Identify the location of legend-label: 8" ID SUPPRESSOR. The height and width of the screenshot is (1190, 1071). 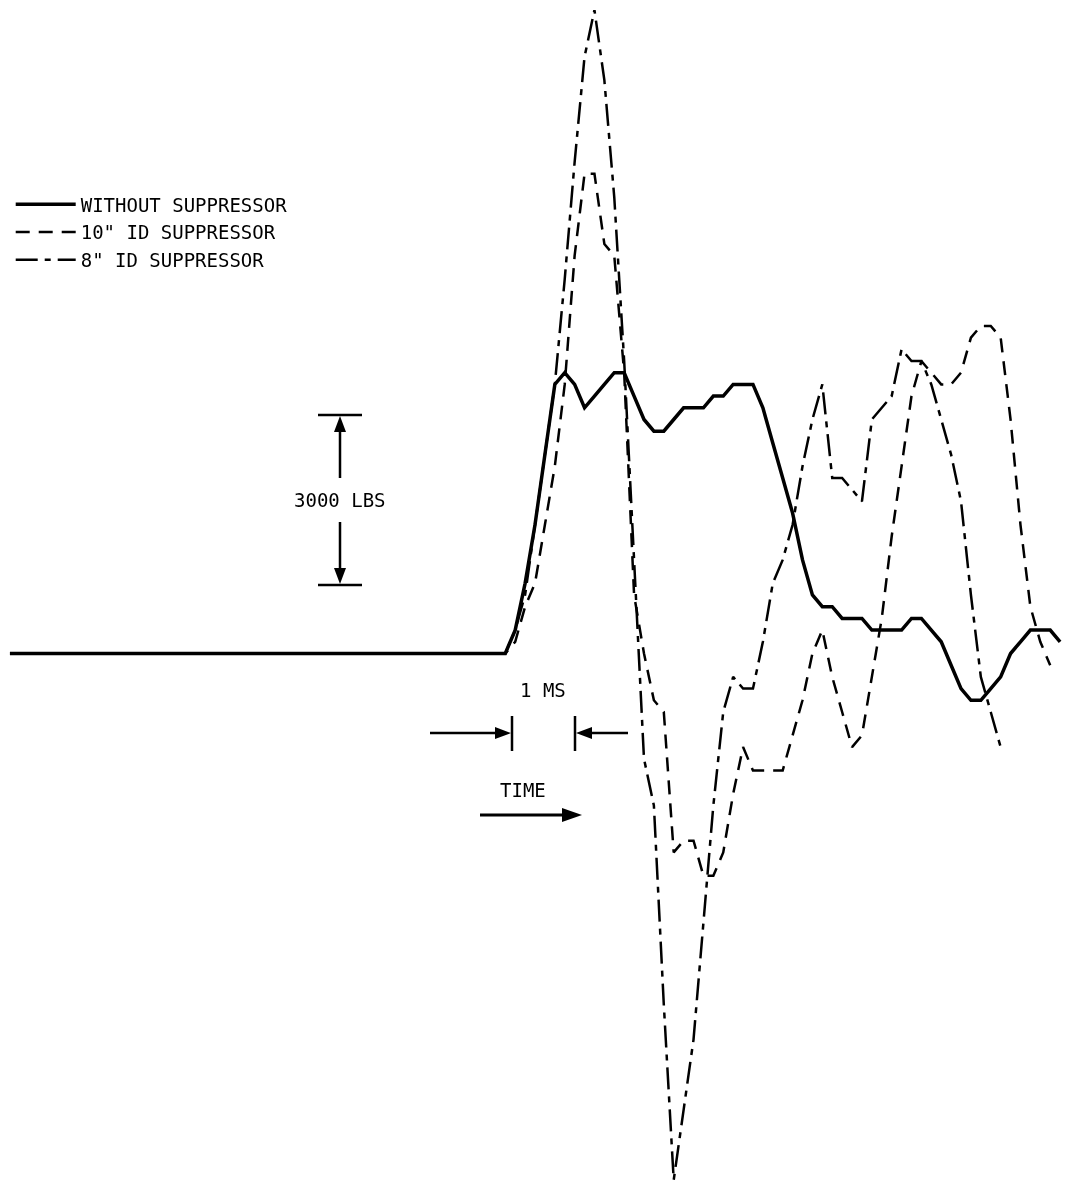
(172, 260).